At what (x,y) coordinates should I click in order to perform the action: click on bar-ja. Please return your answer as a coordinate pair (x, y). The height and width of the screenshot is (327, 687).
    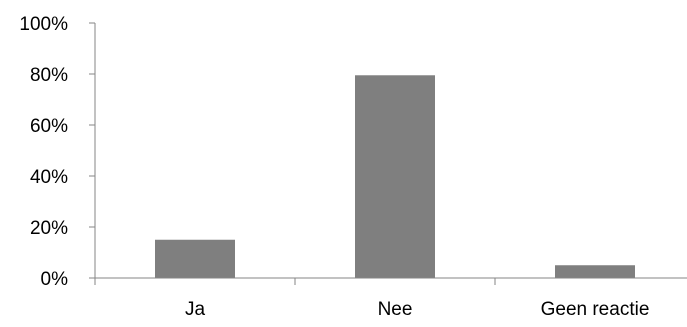
    Looking at the image, I should click on (195, 258).